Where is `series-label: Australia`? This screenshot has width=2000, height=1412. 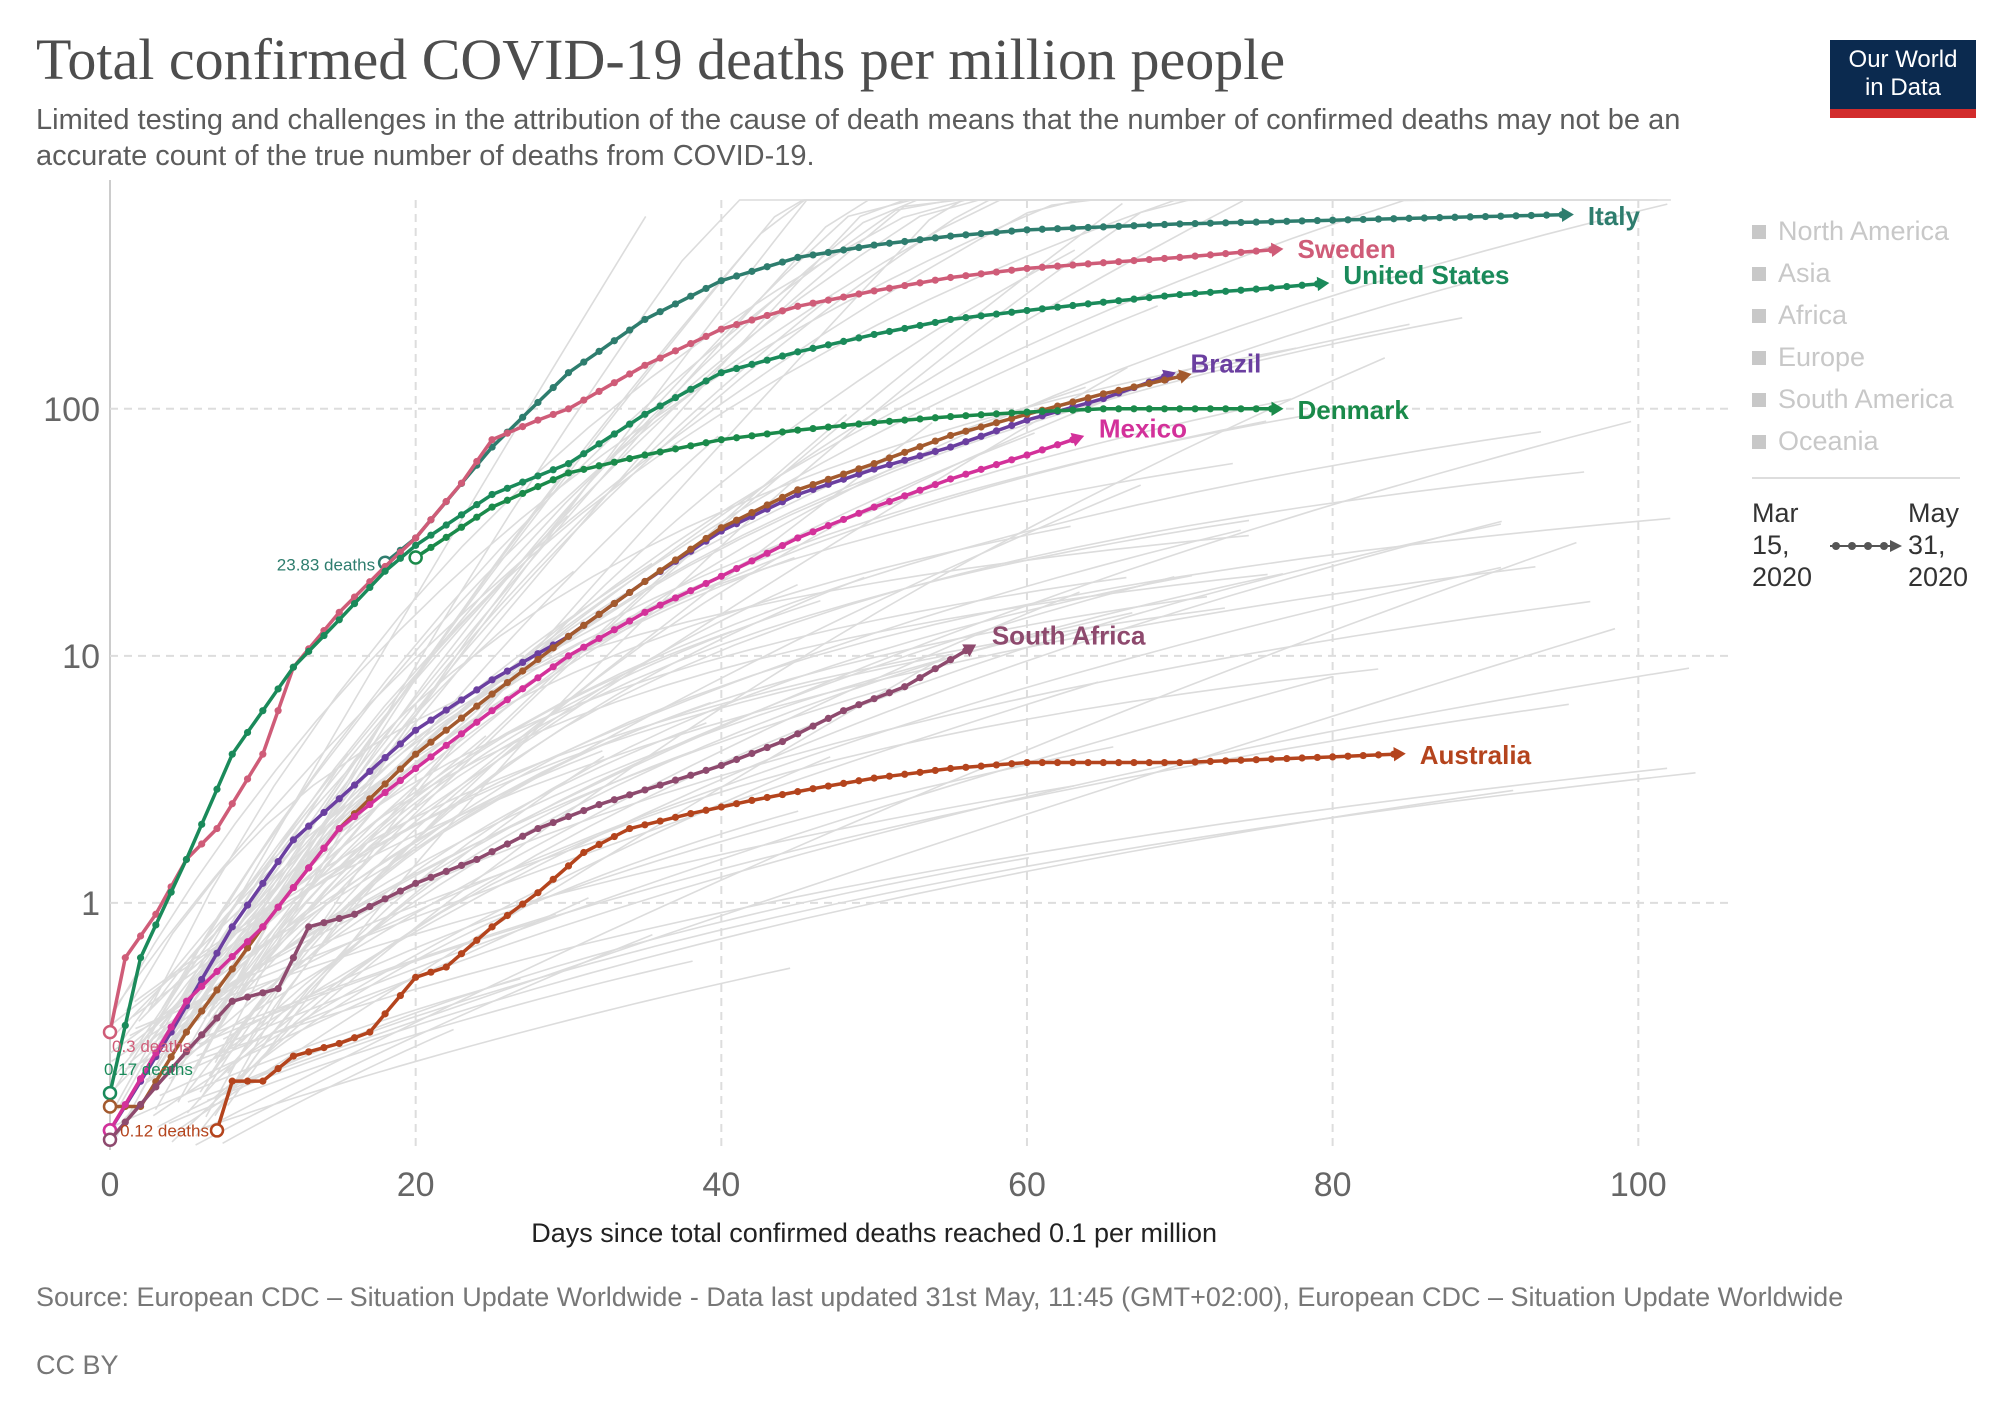 series-label: Australia is located at coordinates (1476, 755).